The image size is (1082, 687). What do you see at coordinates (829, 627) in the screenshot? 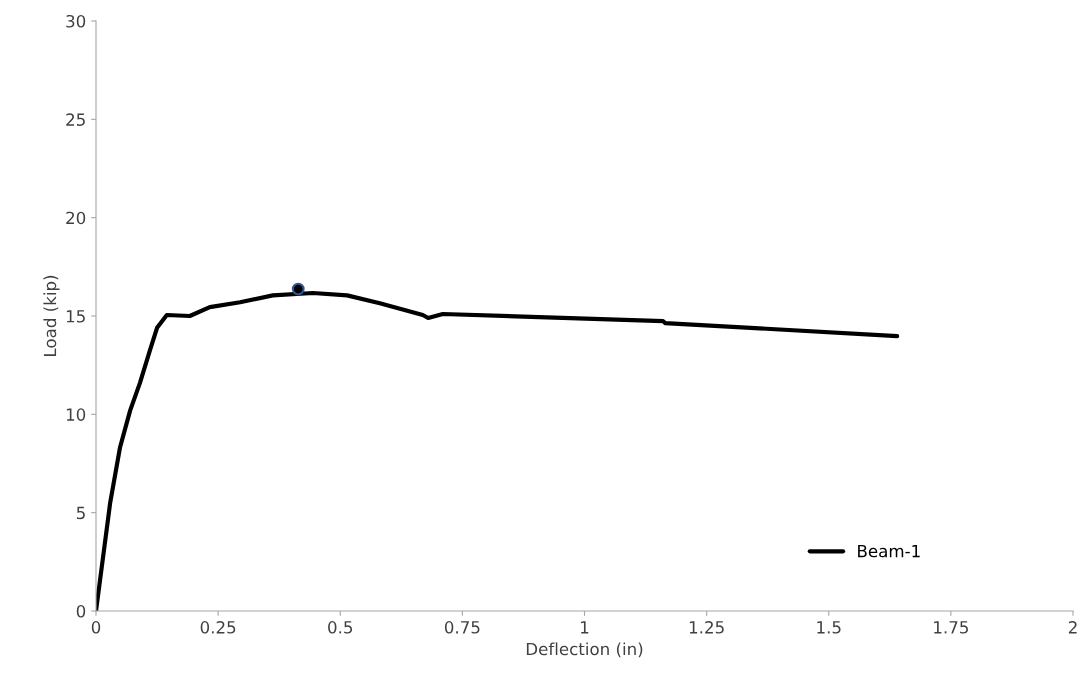
I see `x-tick-label: 1.5` at bounding box center [829, 627].